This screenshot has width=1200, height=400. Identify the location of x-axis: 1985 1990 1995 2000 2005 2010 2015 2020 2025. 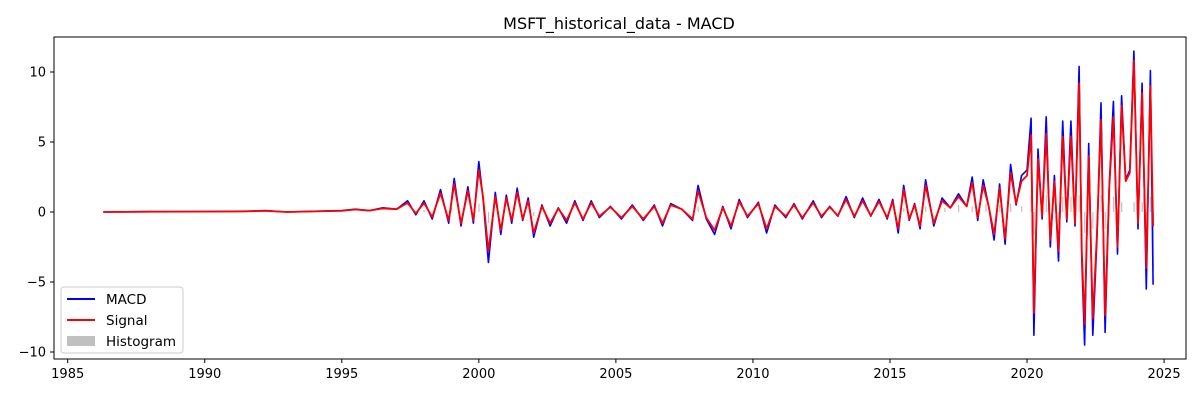
(616, 370).